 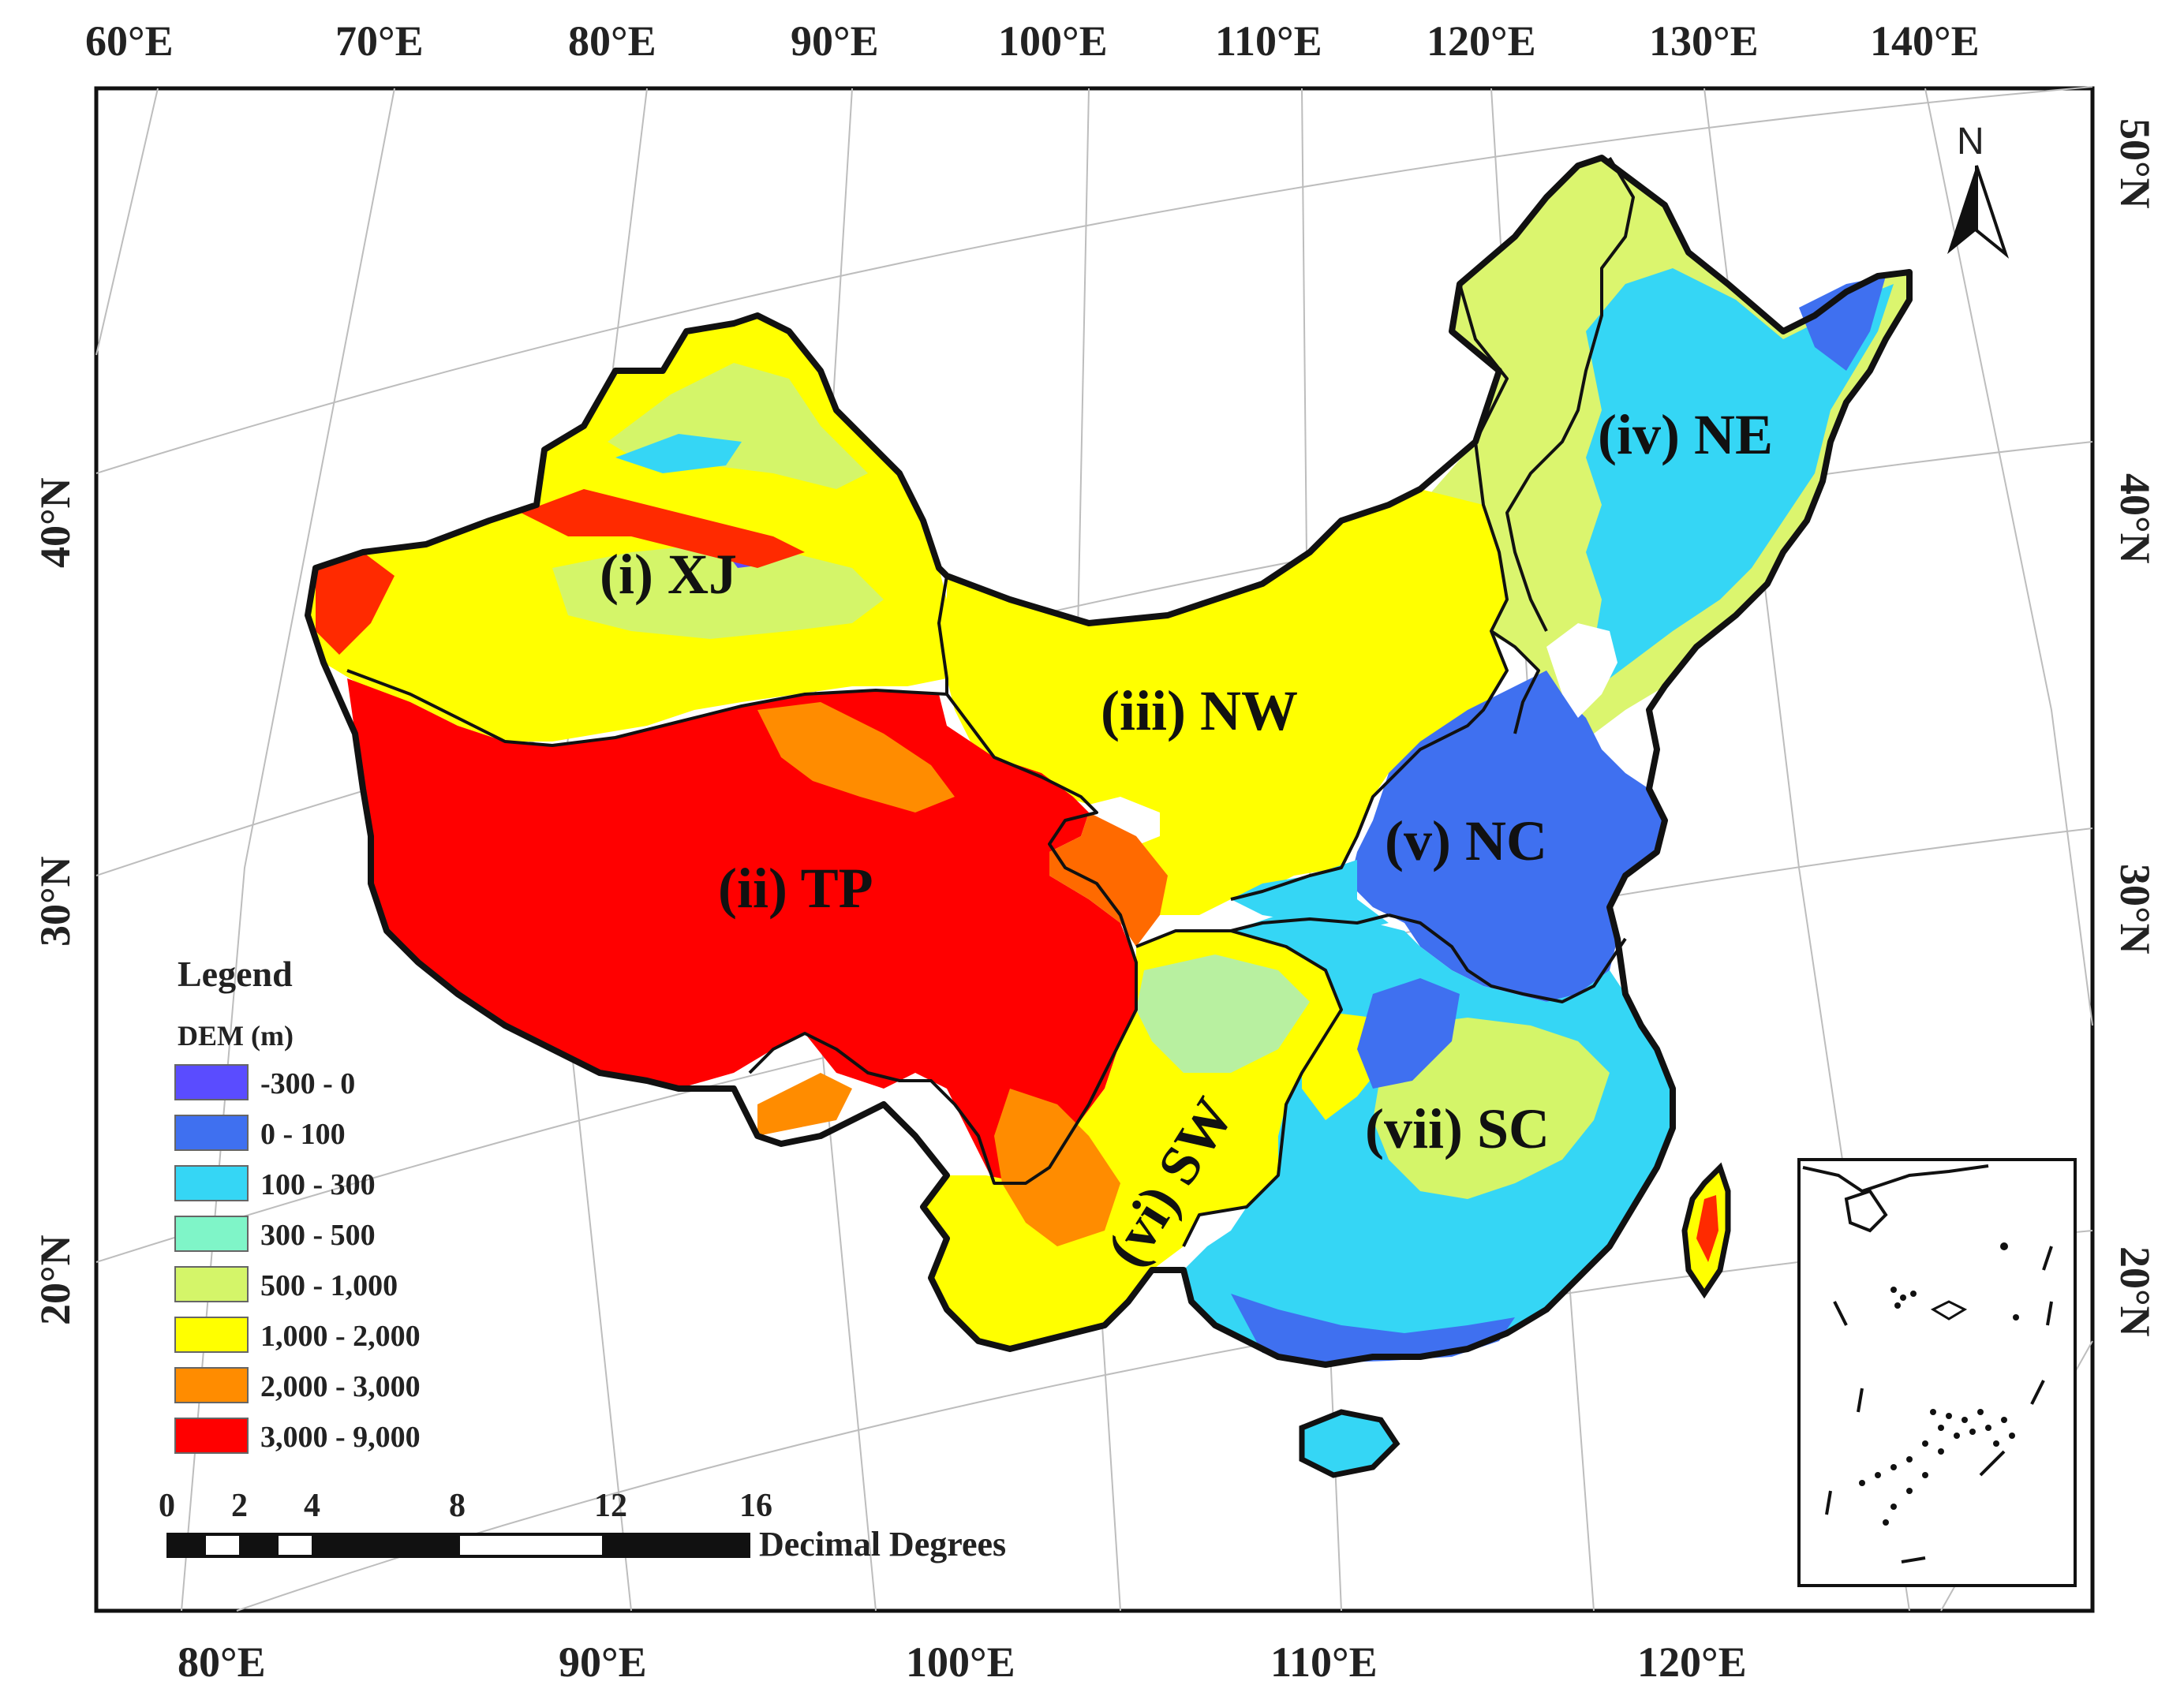 What do you see at coordinates (55, 1280) in the screenshot?
I see `left-lat-20: 20°N` at bounding box center [55, 1280].